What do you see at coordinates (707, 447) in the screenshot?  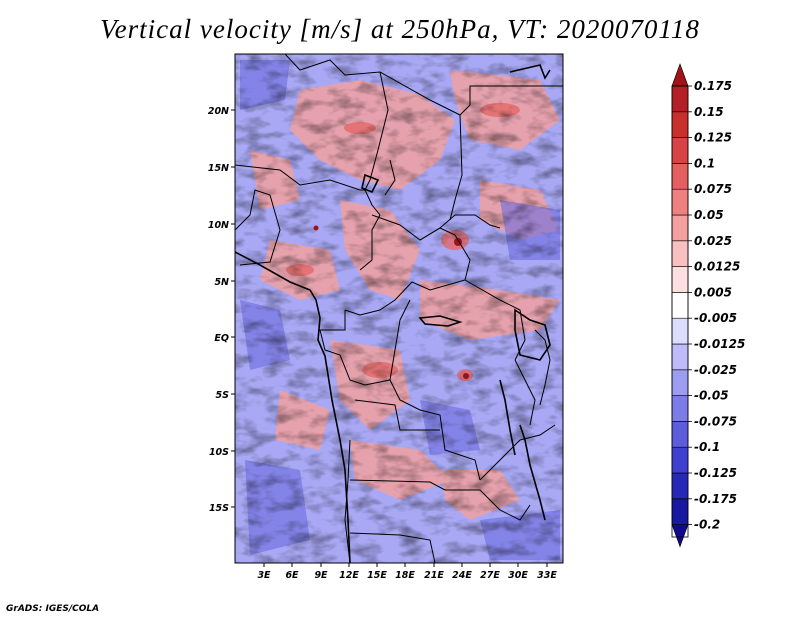 I see `colorbar-label: -0.1` at bounding box center [707, 447].